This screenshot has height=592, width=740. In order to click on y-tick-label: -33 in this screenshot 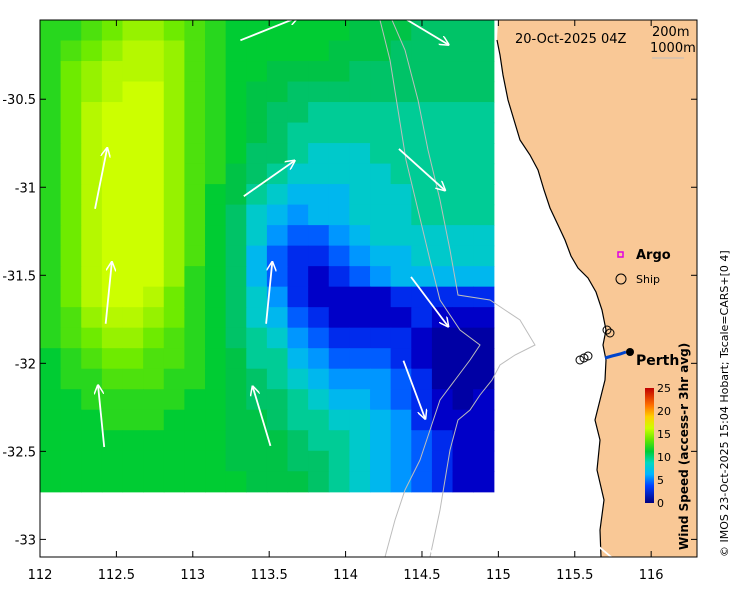, I will do `click(25, 540)`.